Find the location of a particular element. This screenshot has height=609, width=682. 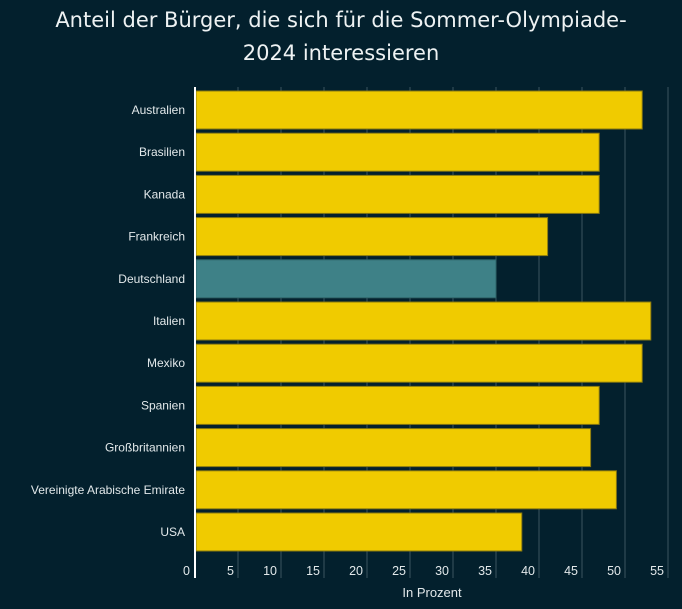

tick-label-10: 10 is located at coordinates (270, 571).